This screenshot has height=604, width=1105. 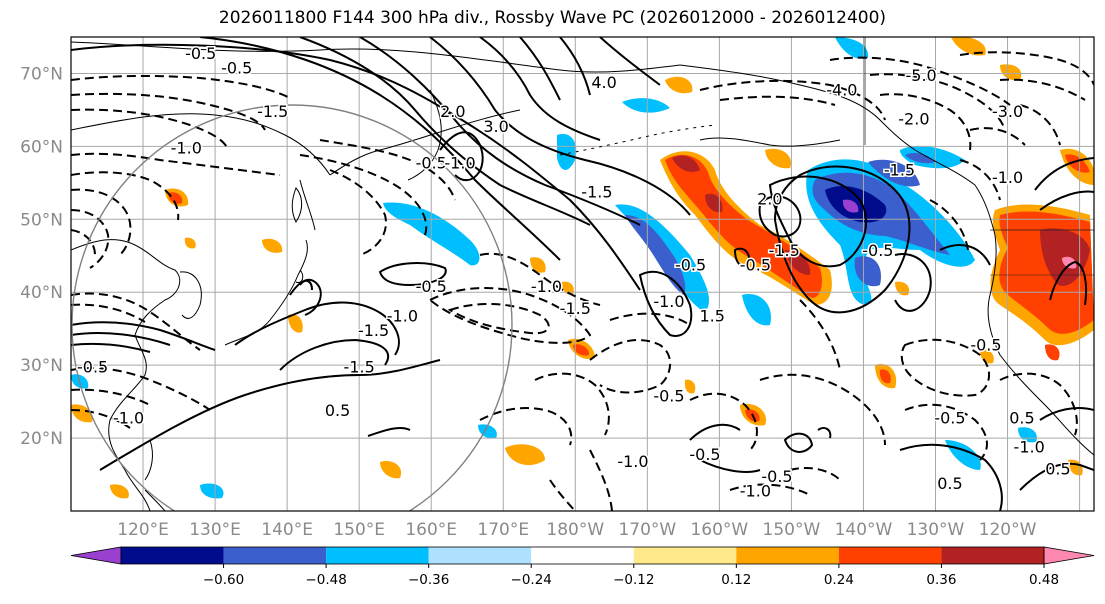 I want to click on latitude-label: 50°N, so click(x=41, y=220).